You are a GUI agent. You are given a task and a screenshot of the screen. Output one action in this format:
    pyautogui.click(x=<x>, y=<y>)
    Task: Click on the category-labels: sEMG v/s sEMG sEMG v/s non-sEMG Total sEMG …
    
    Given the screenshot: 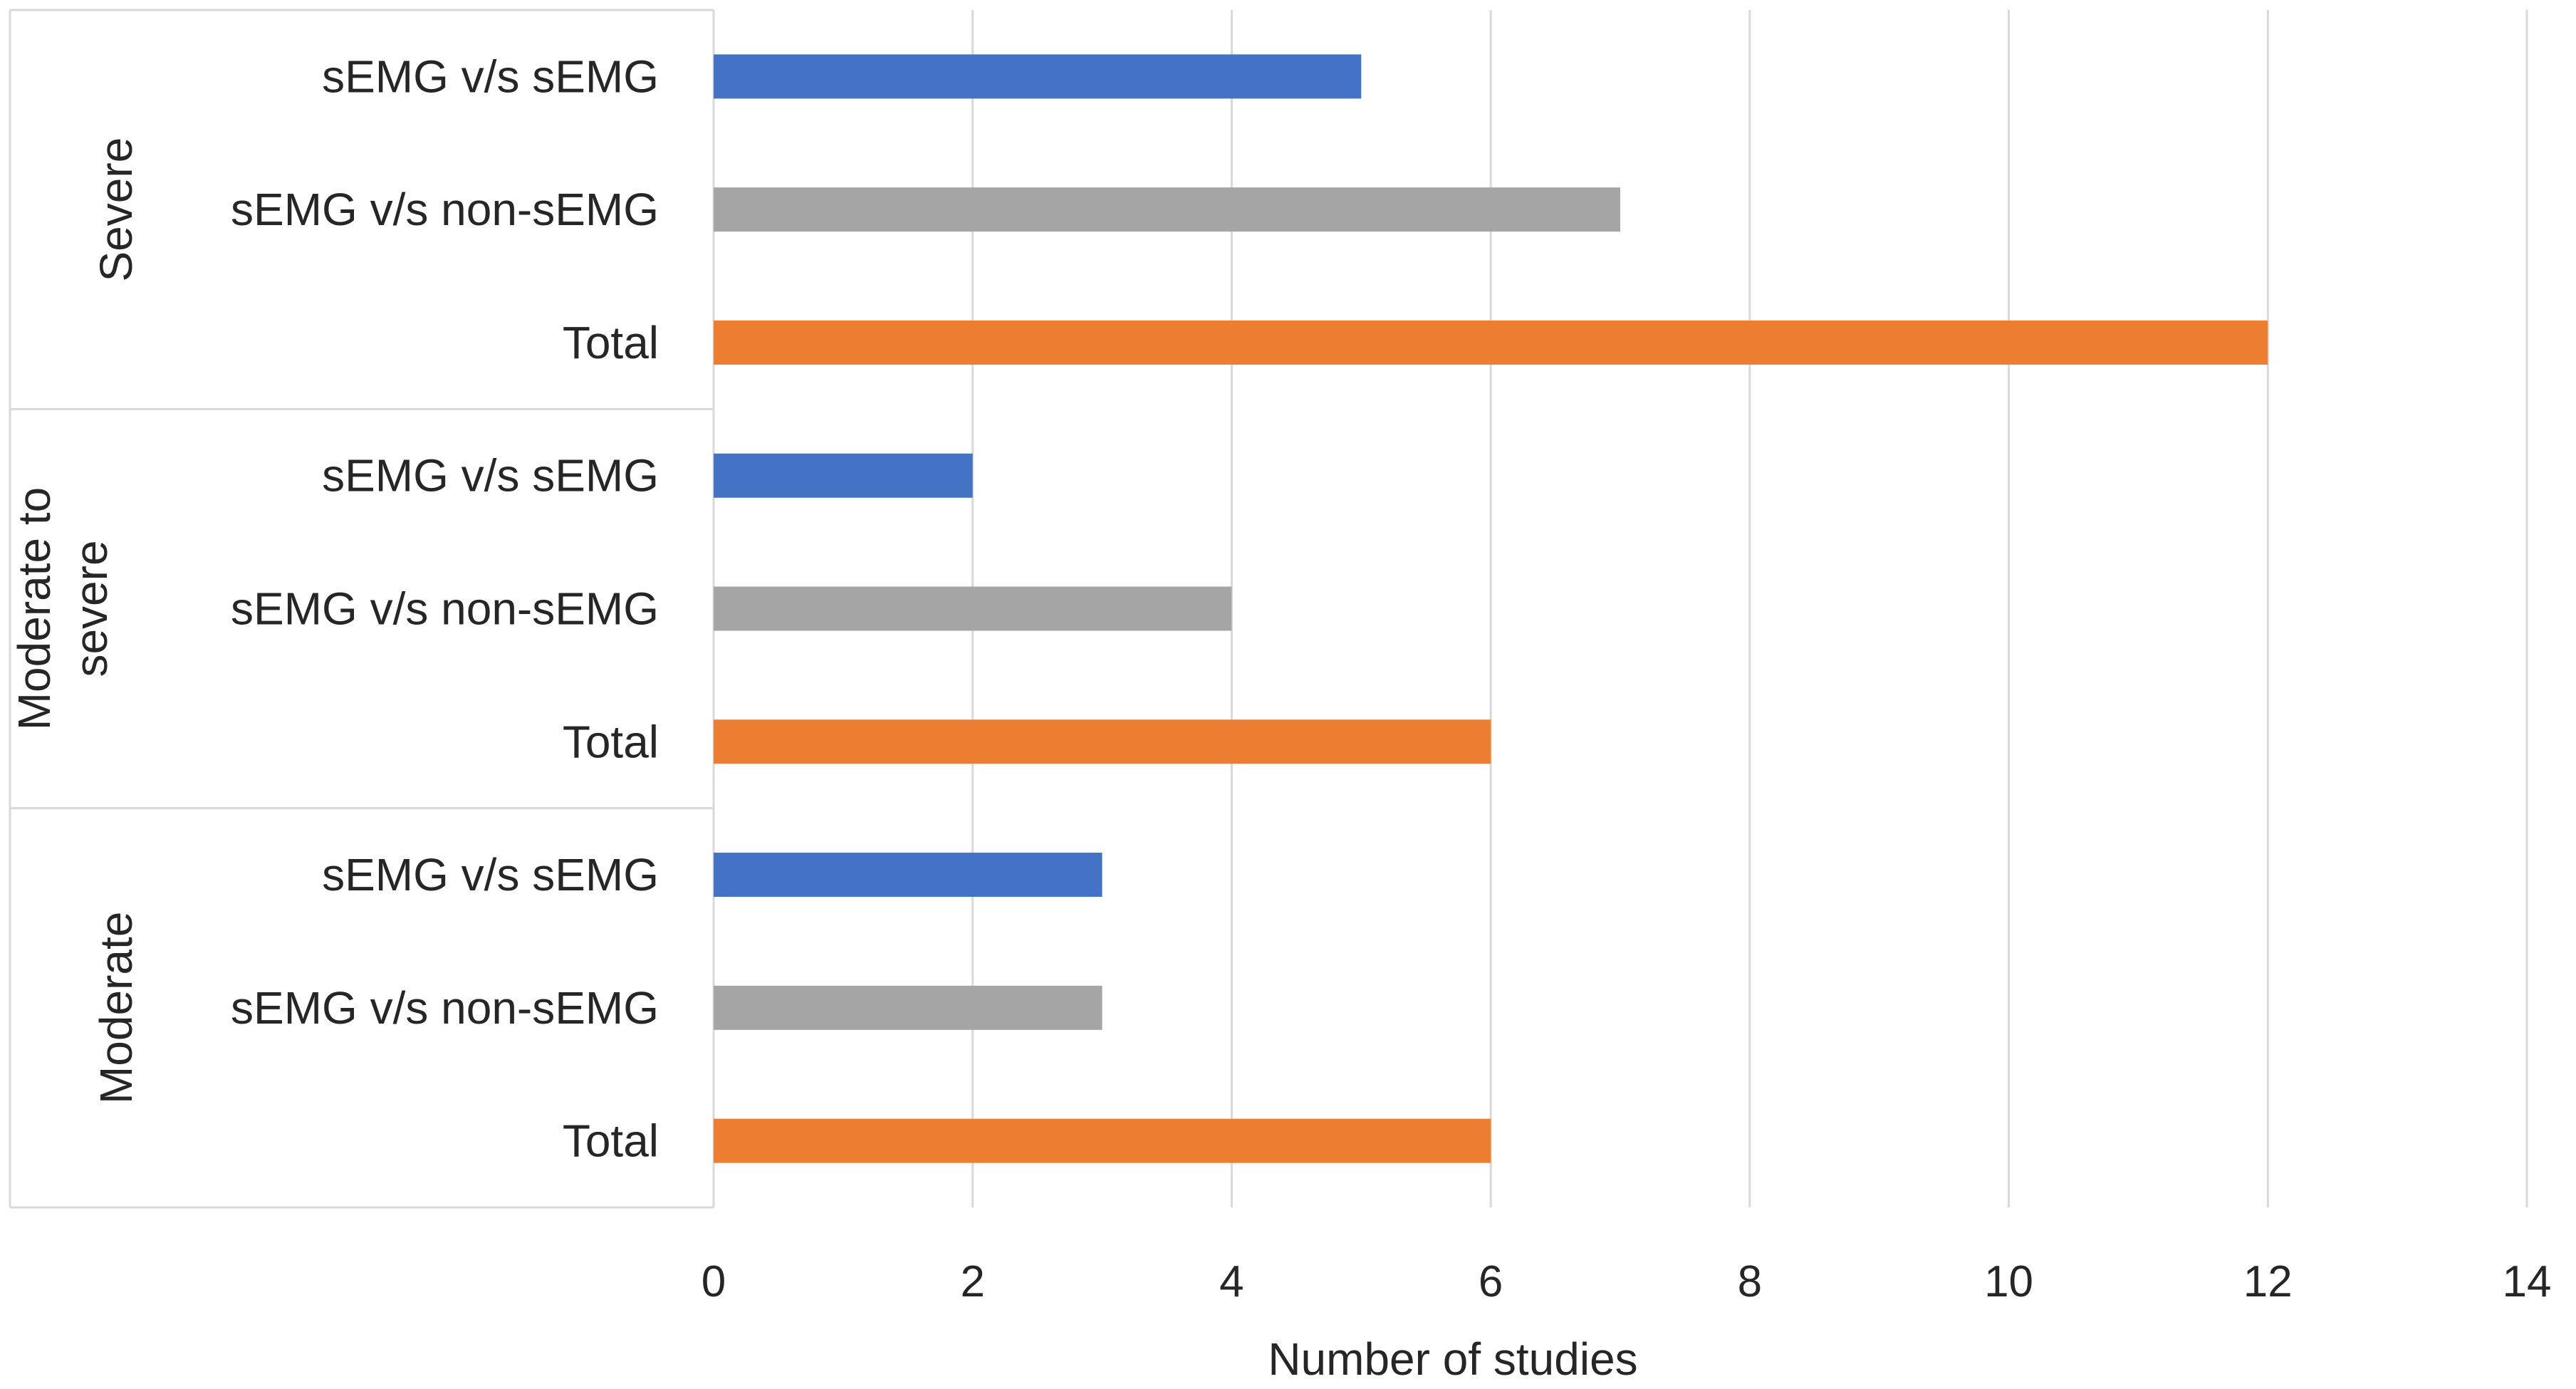 What is the action you would take?
    pyautogui.click(x=445, y=608)
    